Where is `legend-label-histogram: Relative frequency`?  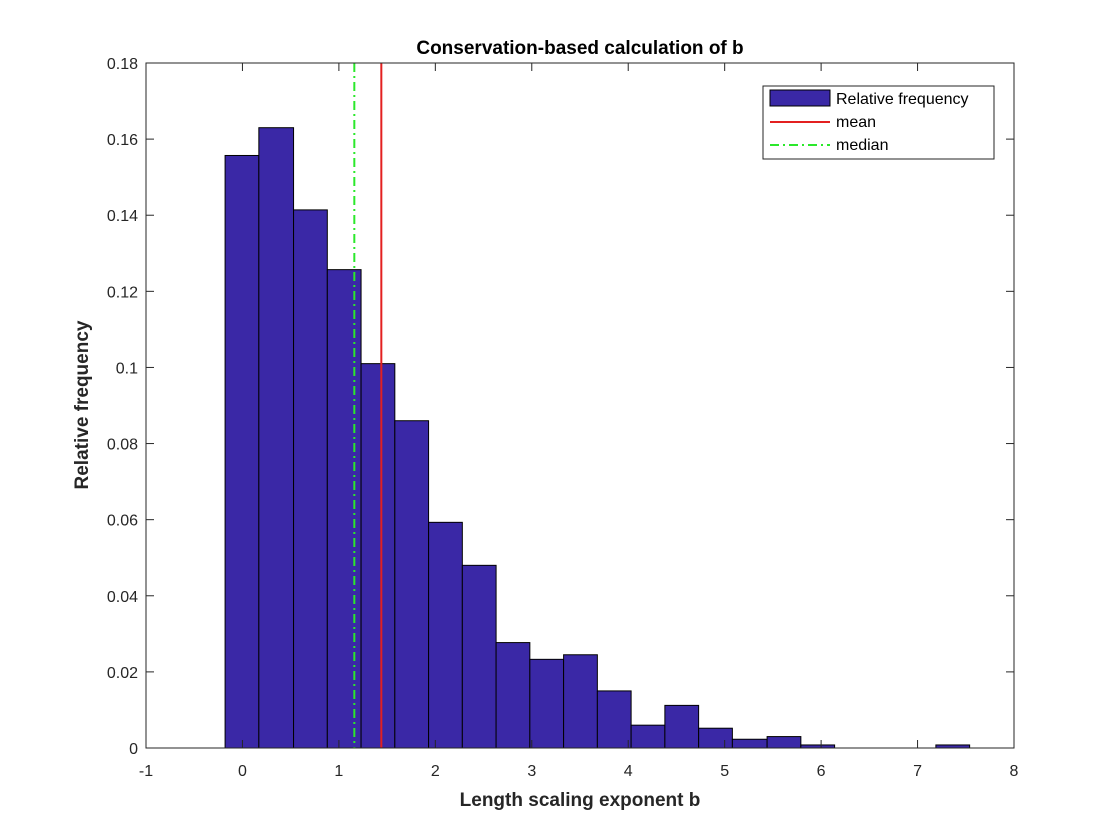
legend-label-histogram: Relative frequency is located at coordinates (902, 99).